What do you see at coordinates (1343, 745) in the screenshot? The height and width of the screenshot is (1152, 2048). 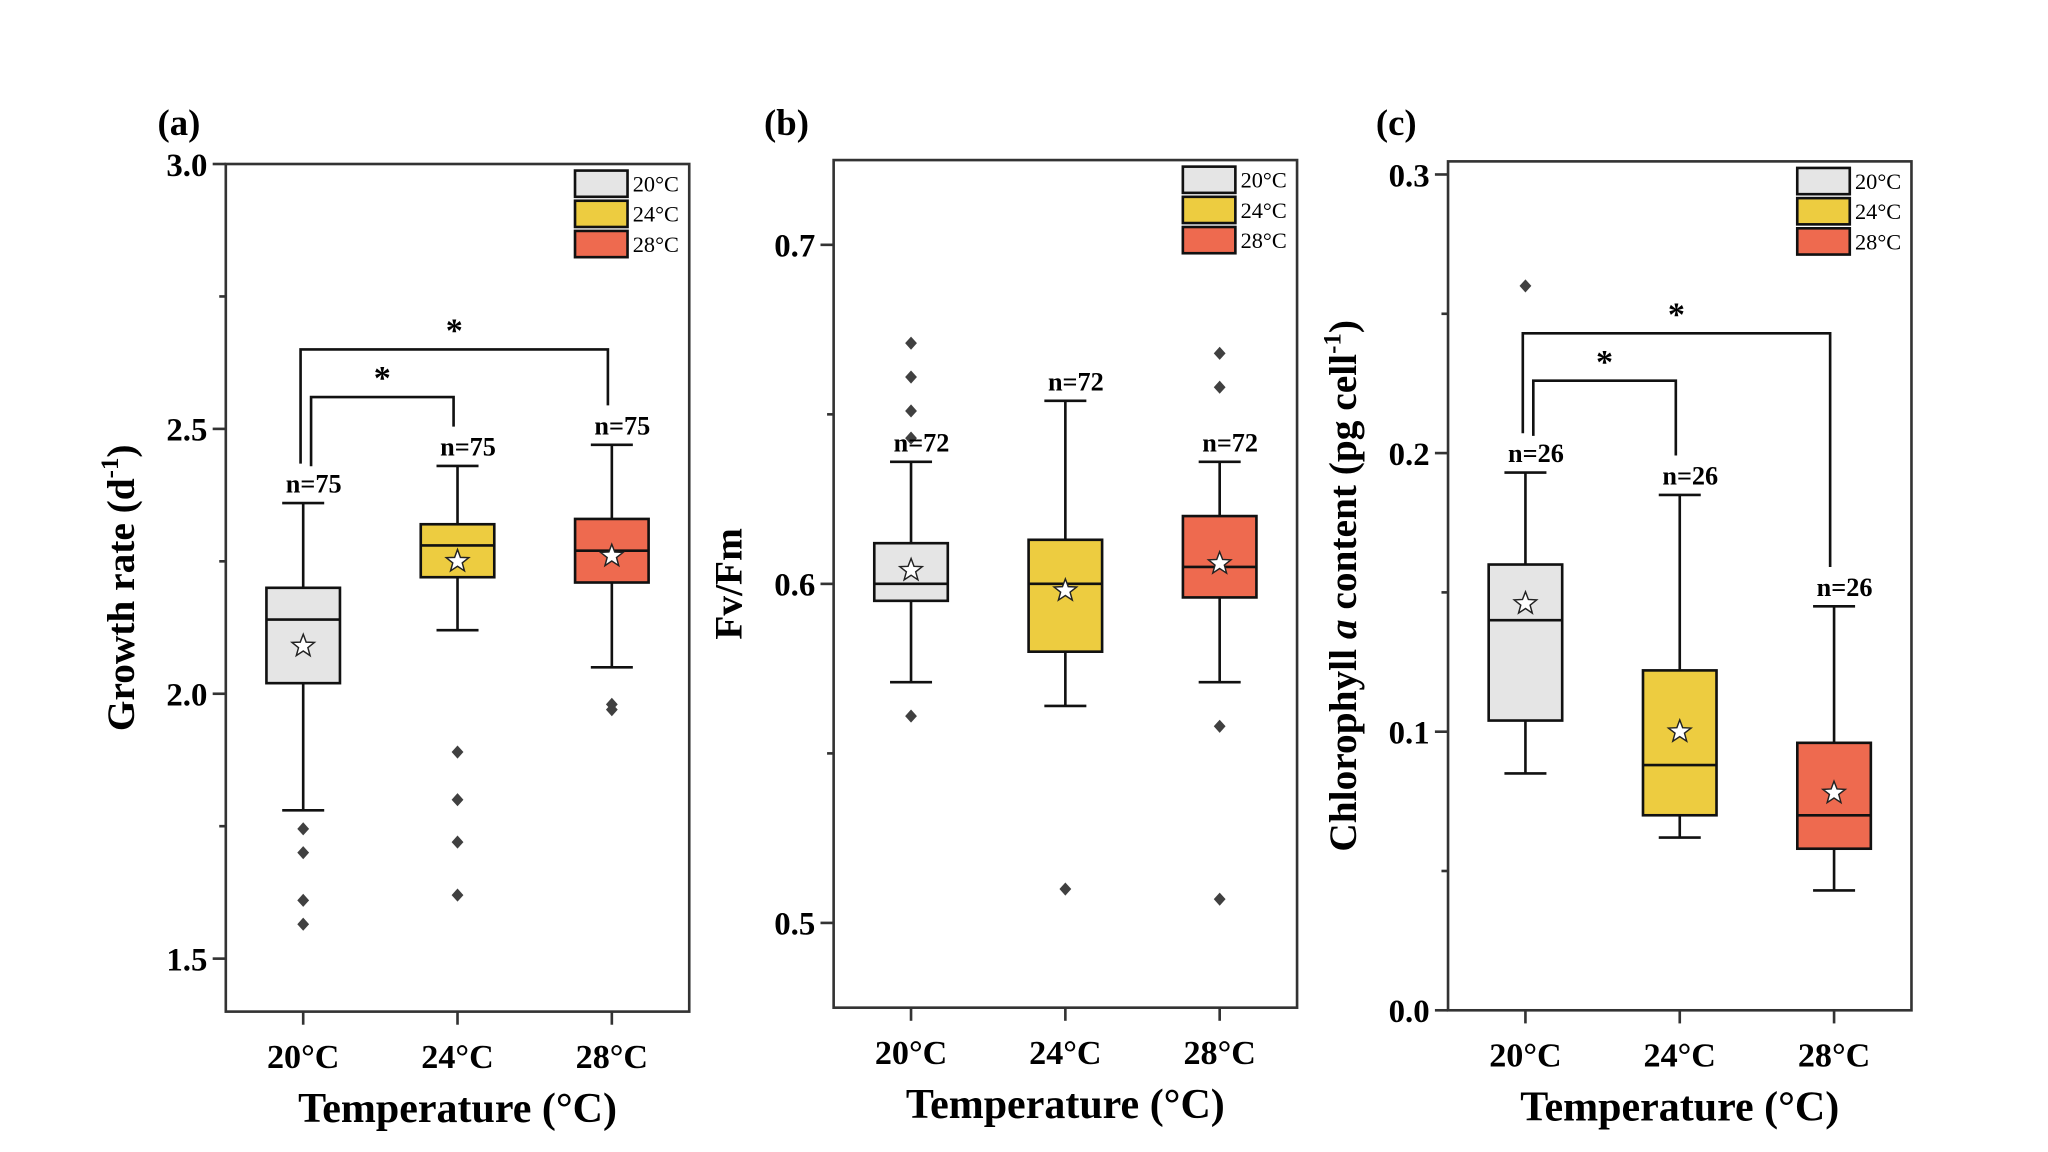 I see `y-axis-label-part: Chlorophyll` at bounding box center [1343, 745].